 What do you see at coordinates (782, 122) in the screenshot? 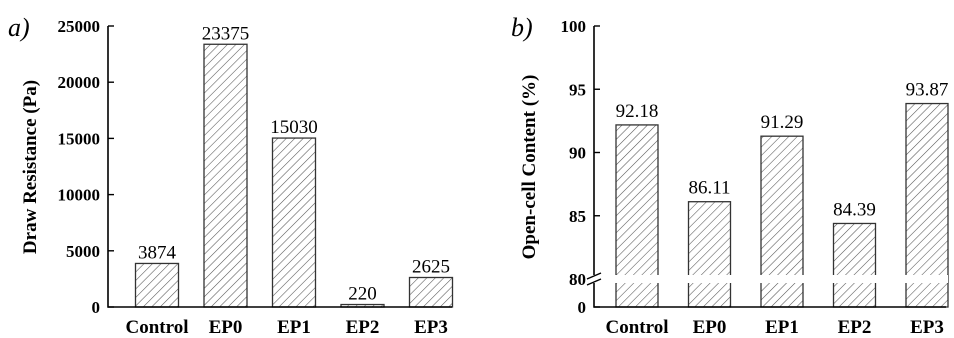
I see `panel-b-data-label: 91.29` at bounding box center [782, 122].